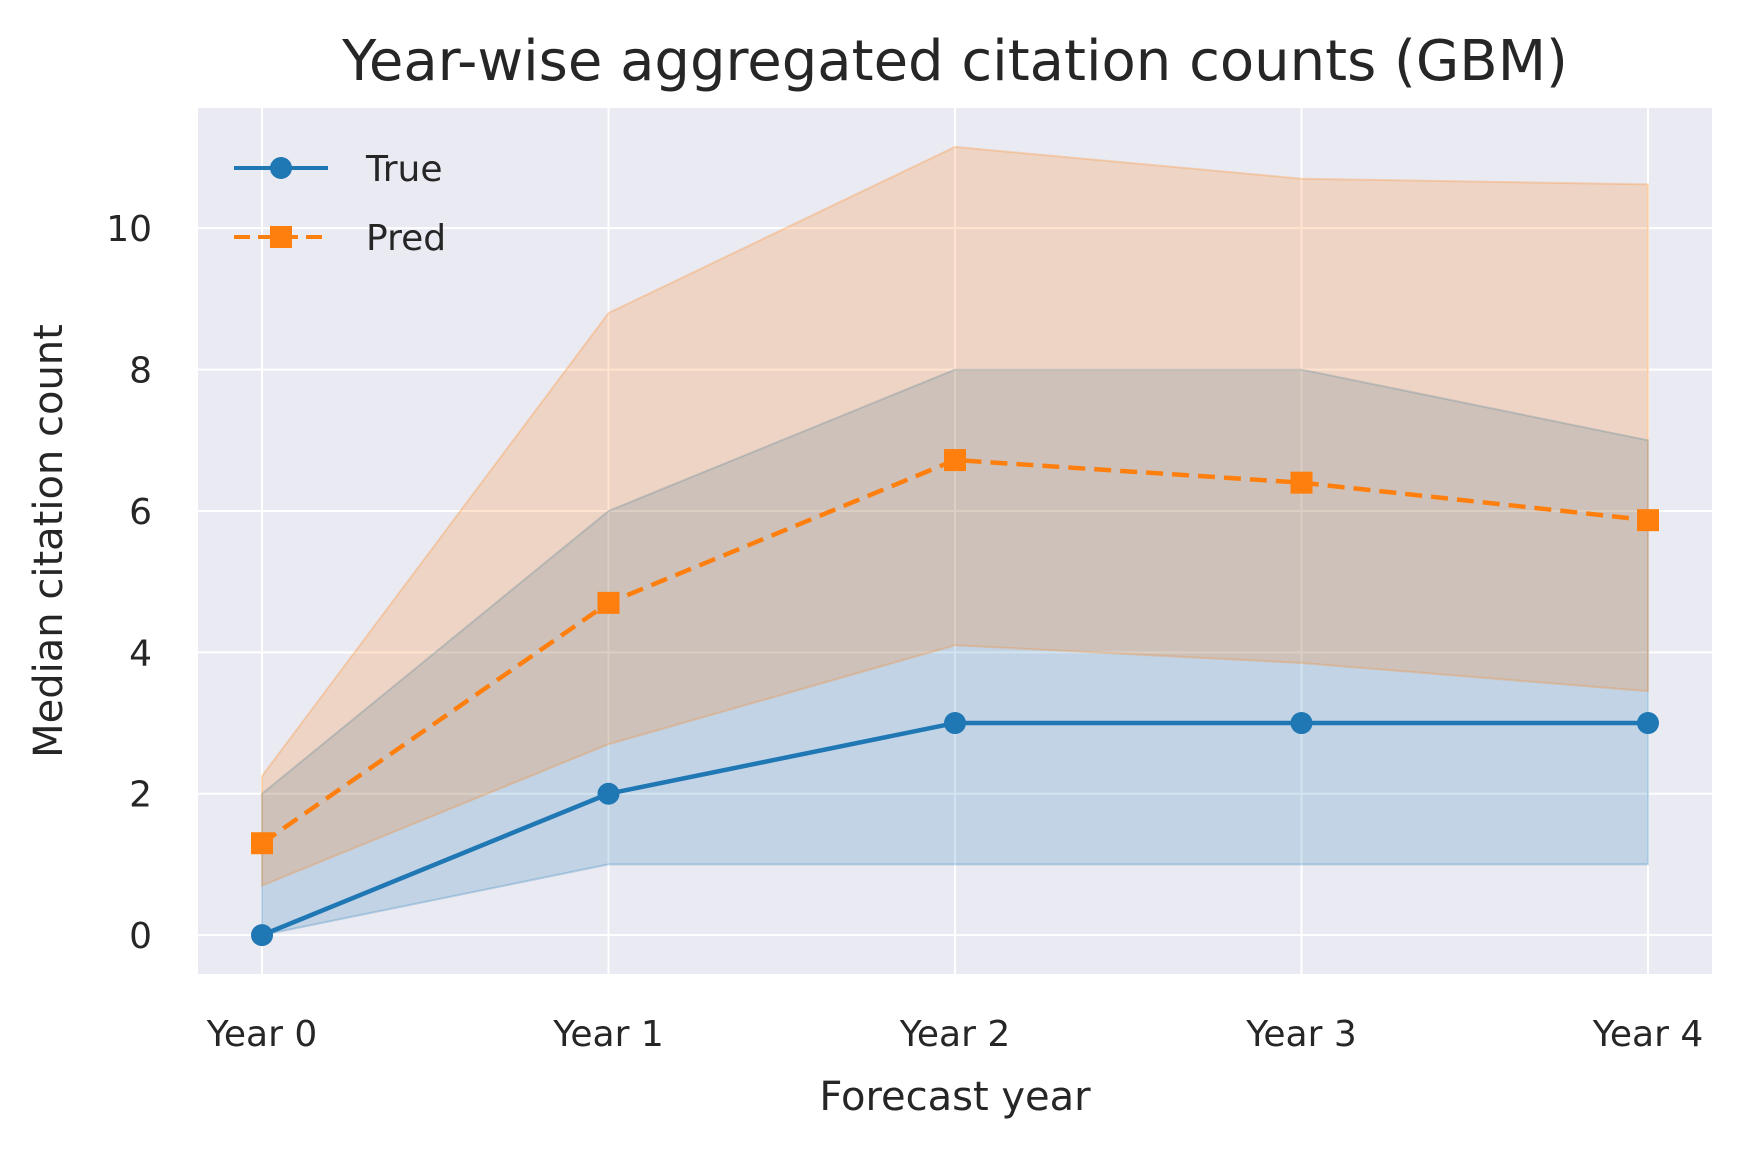 The height and width of the screenshot is (1150, 1740). I want to click on x-axis-label: Forecast year, so click(955, 1097).